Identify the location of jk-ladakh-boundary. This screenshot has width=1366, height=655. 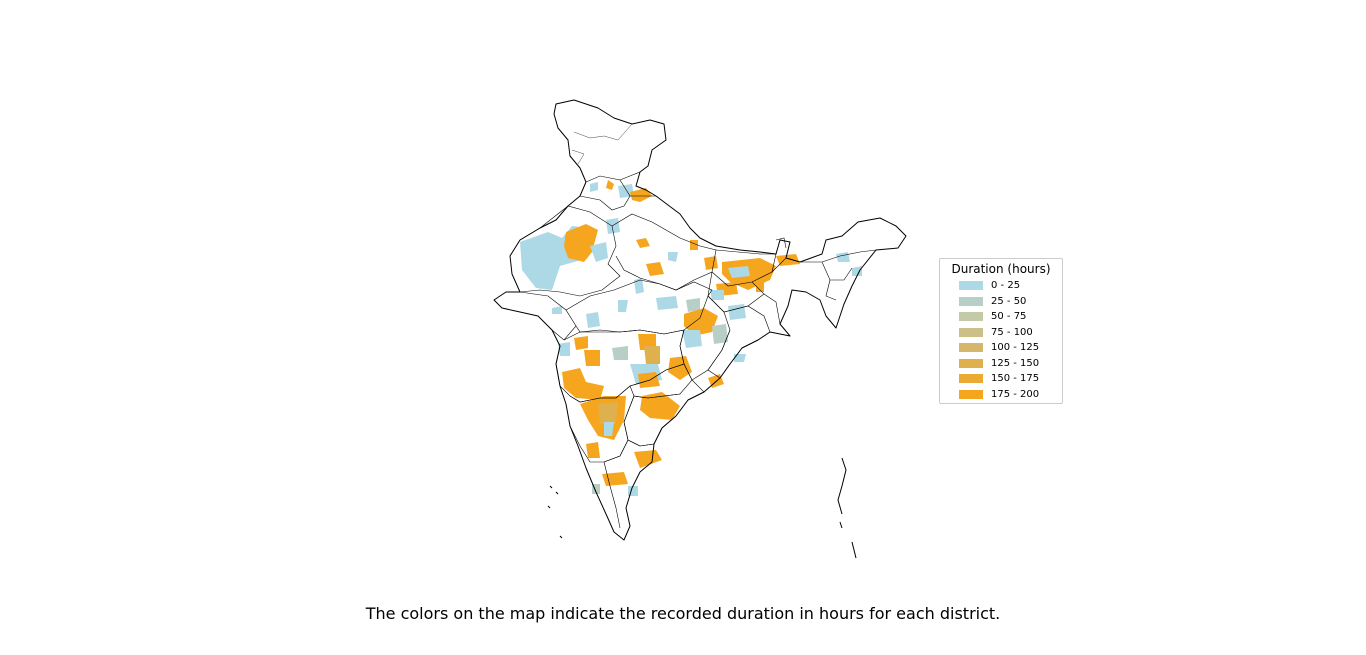
(603, 132).